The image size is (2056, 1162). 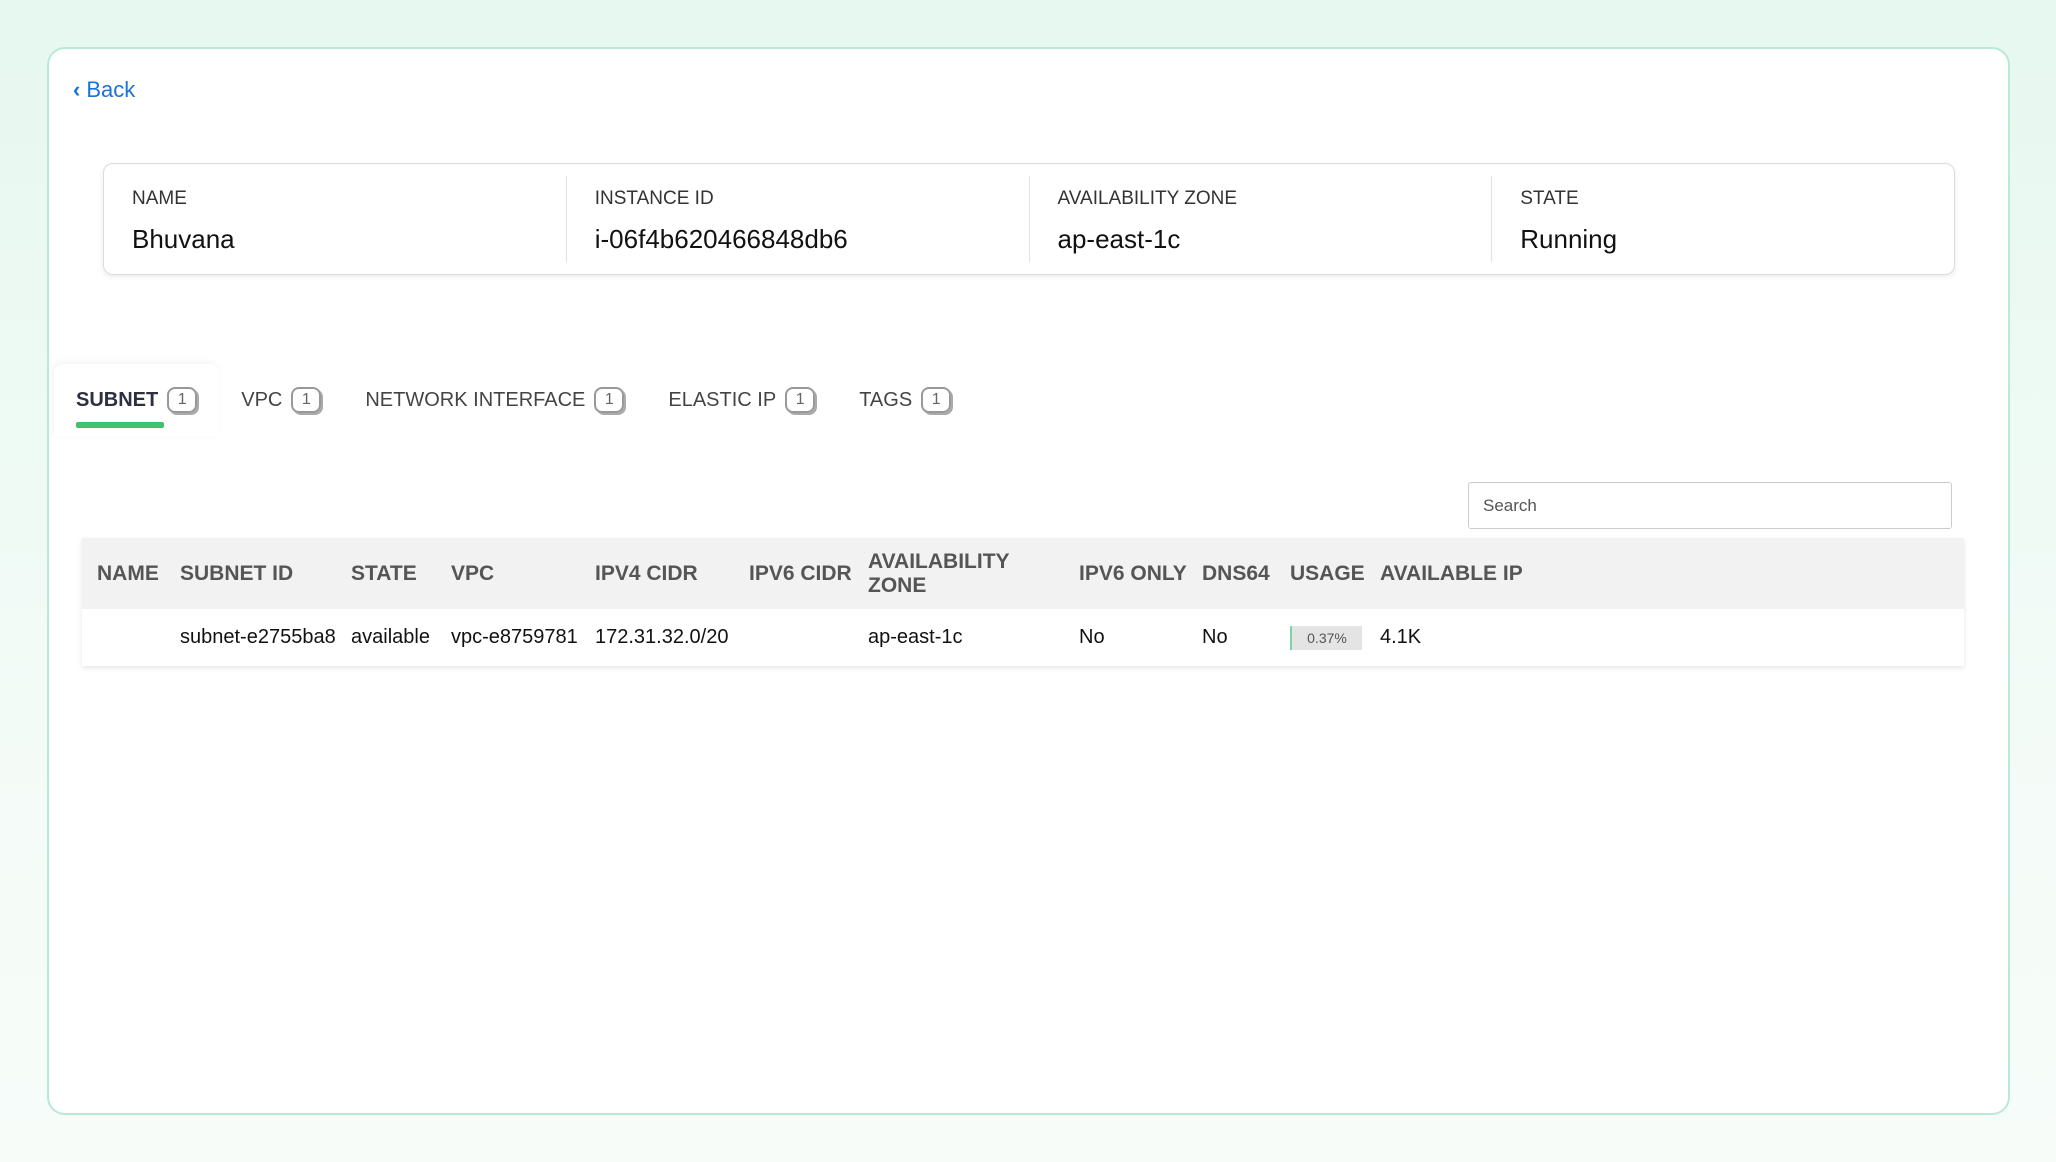 What do you see at coordinates (654, 198) in the screenshot?
I see `info-label: INSTANCE ID` at bounding box center [654, 198].